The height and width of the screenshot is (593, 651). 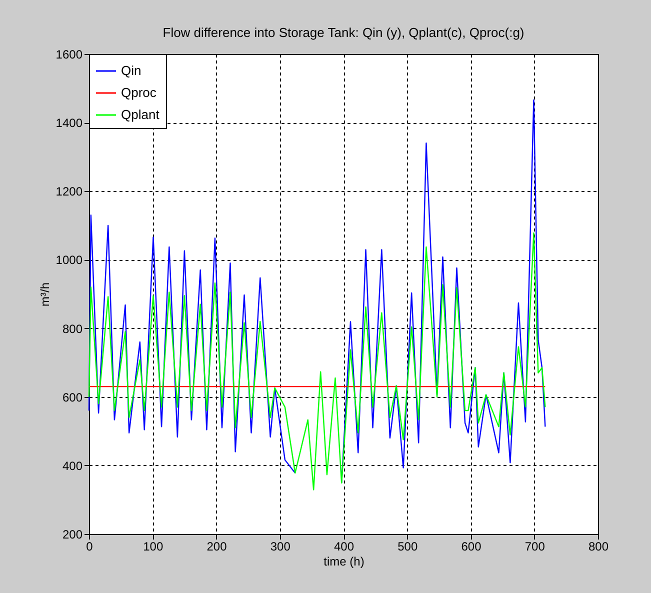 I want to click on x-tick-label: 500, so click(x=408, y=547).